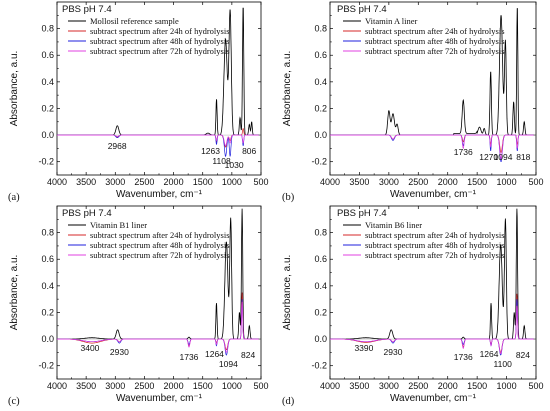 This screenshot has height=411, width=550. I want to click on peak-annotation: 1030, so click(234, 165).